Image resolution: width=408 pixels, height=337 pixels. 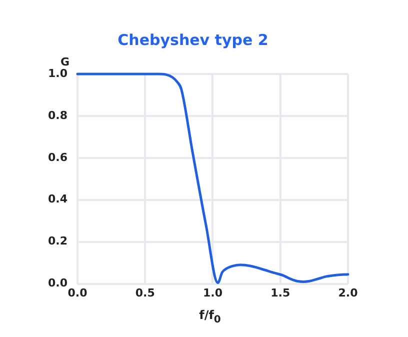 I want to click on y-axis-title: G, so click(x=65, y=61).